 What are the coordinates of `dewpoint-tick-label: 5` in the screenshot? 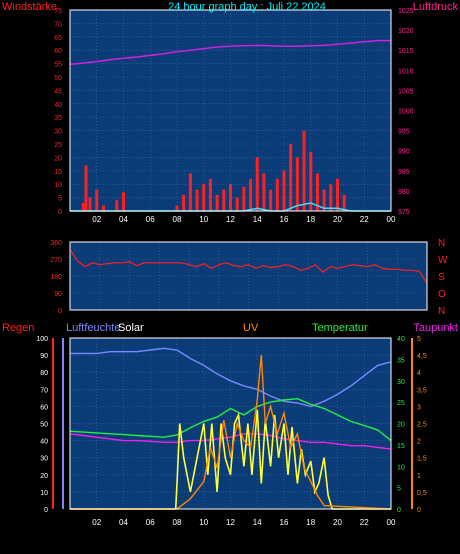 It's located at (419, 339).